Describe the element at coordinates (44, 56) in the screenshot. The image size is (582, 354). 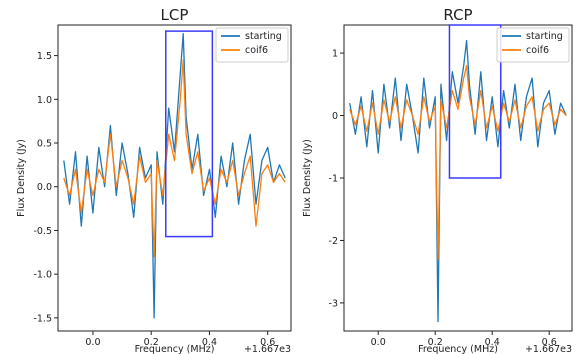
I see `y-tick-label: 1.5` at that location.